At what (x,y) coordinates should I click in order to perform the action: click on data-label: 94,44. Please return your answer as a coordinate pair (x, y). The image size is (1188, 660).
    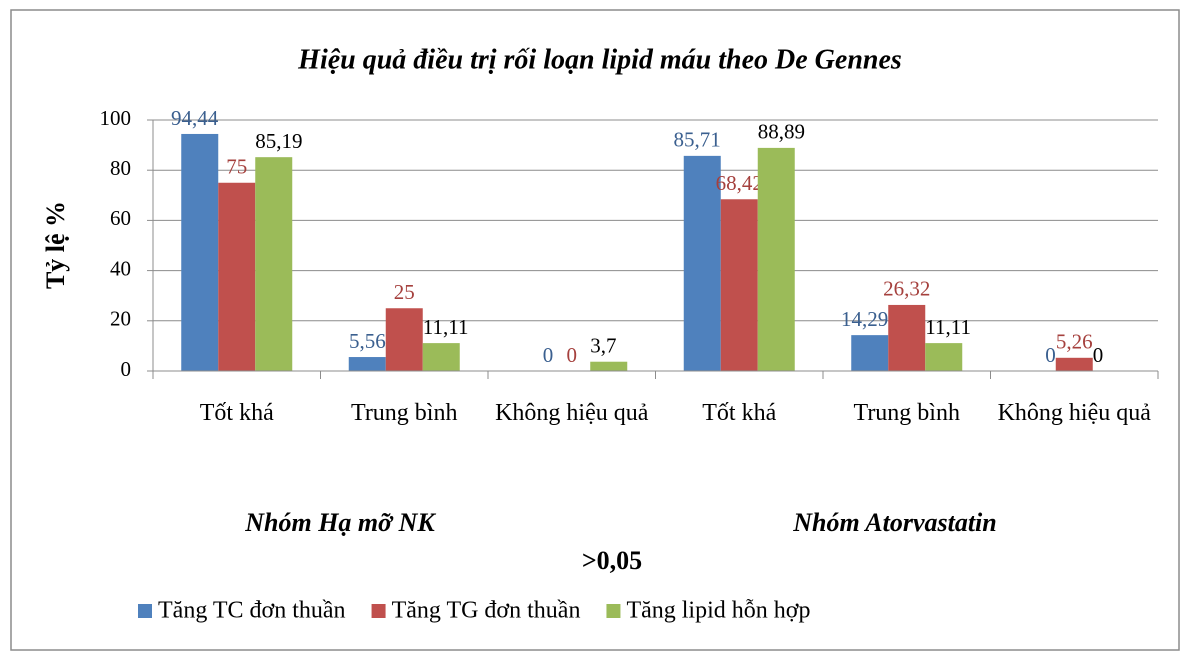
    Looking at the image, I should click on (195, 118).